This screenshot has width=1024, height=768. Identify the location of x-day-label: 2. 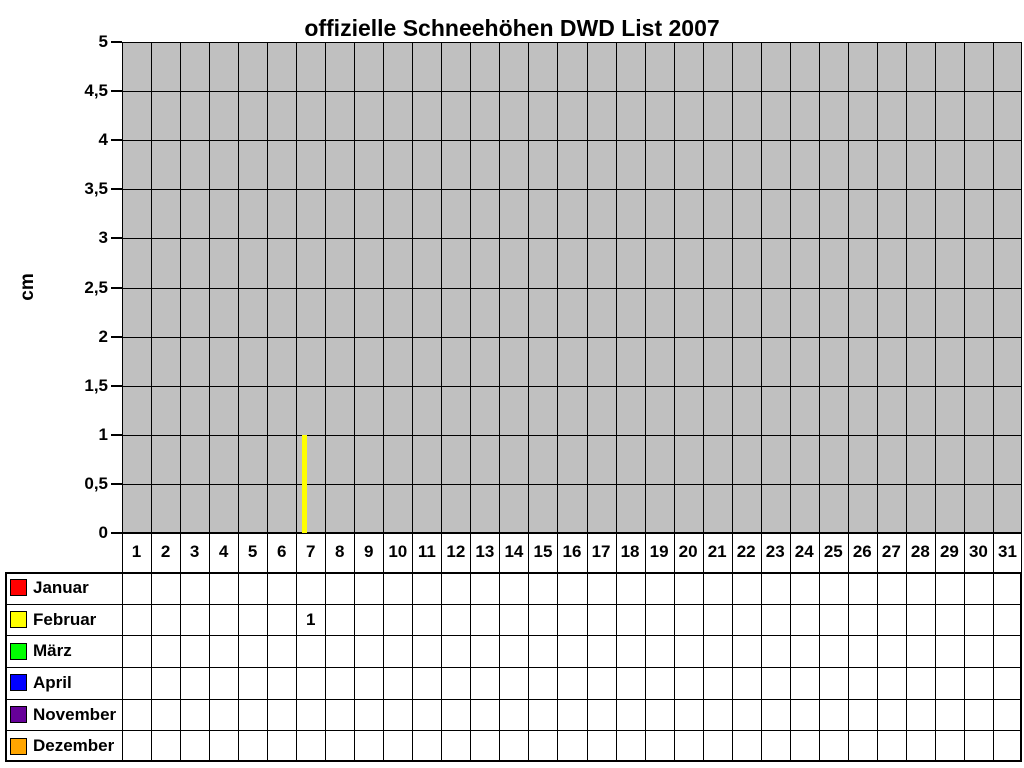
(165, 551).